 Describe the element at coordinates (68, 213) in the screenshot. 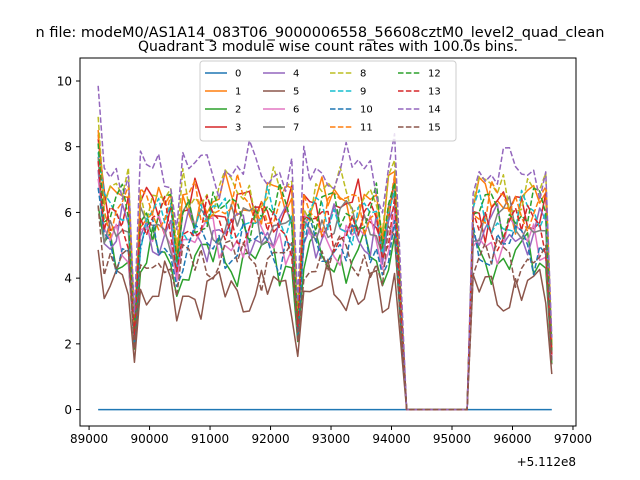

I see `y-tick-label: 6` at that location.